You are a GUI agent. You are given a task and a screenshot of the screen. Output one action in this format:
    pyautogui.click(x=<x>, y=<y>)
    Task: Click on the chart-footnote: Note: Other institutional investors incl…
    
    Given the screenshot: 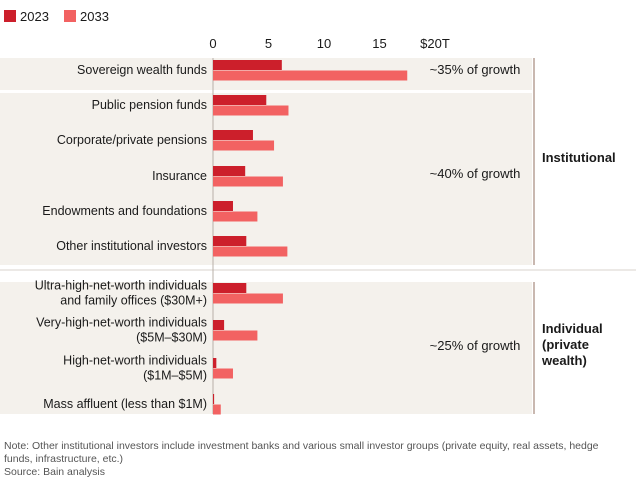 What is the action you would take?
    pyautogui.click(x=317, y=459)
    